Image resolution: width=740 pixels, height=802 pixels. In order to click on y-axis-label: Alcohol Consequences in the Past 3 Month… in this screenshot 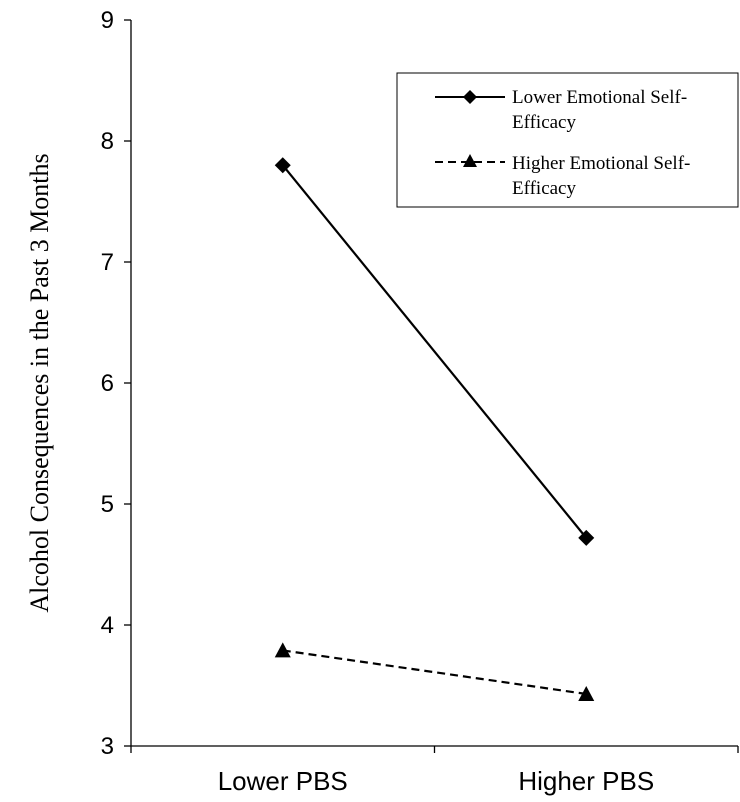, I will do `click(39, 382)`.